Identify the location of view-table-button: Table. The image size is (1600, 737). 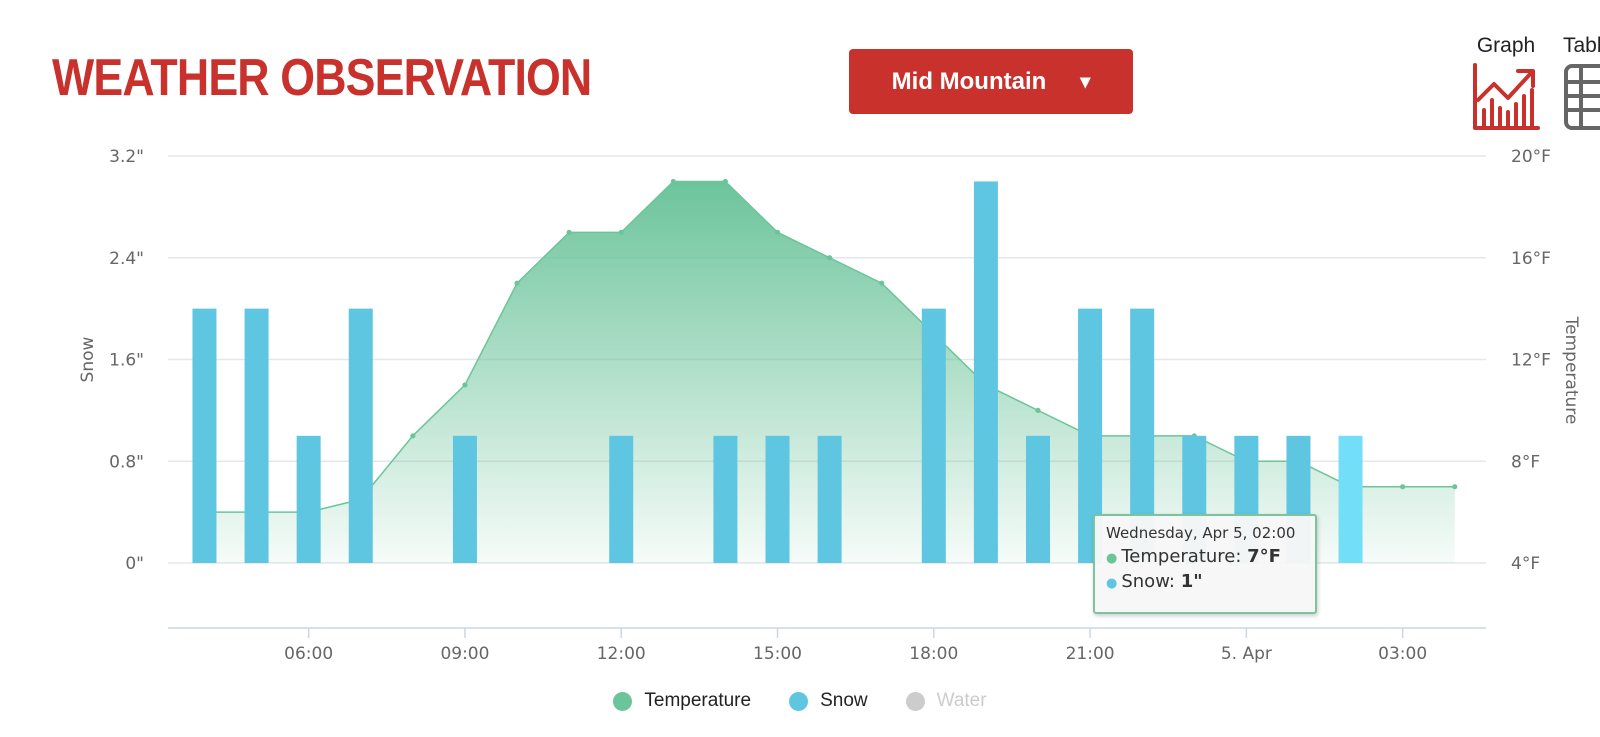
(1581, 87).